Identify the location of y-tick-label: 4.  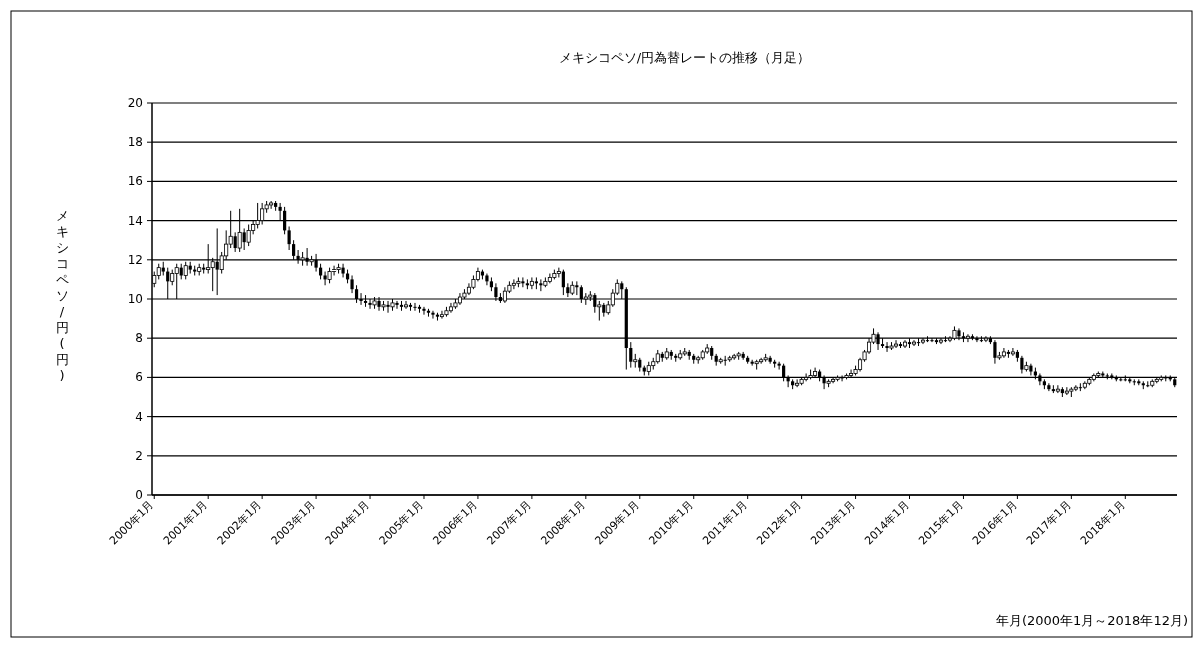
(139, 416).